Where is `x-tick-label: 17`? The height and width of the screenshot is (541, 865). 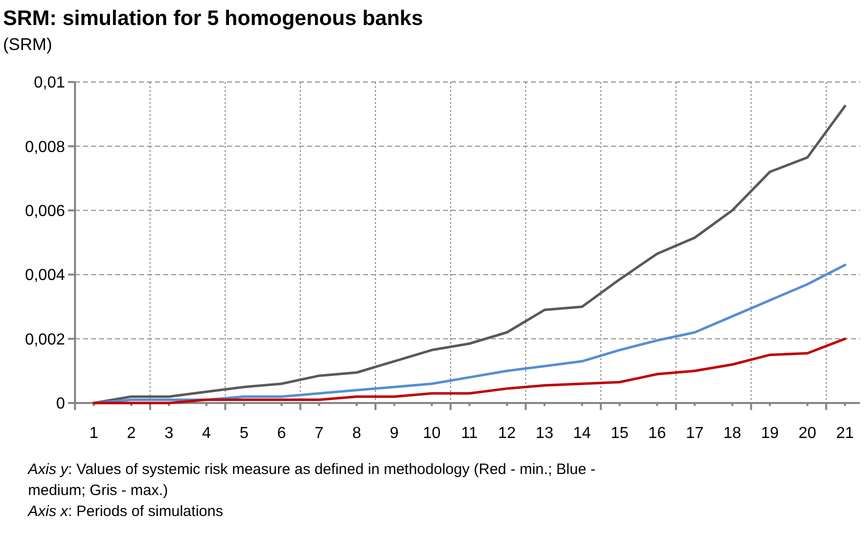
x-tick-label: 17 is located at coordinates (695, 433).